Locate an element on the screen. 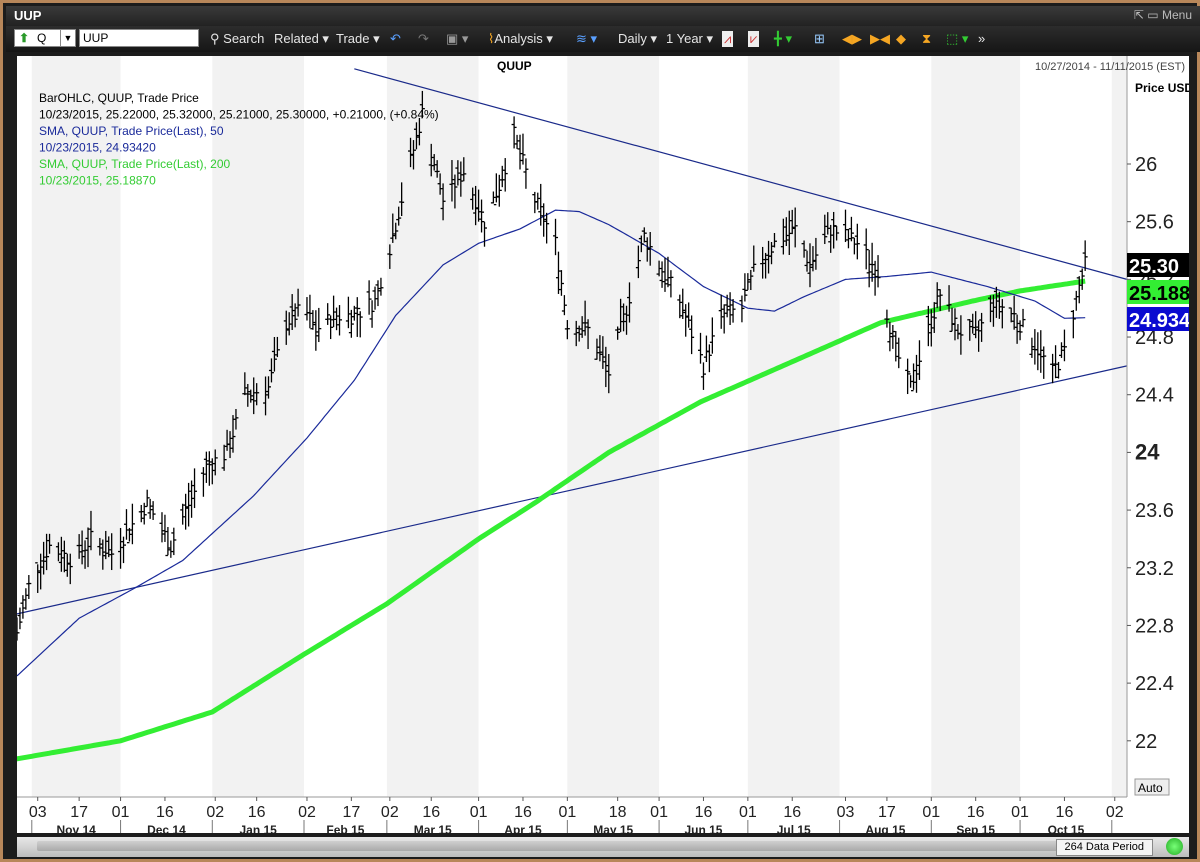 The height and width of the screenshot is (862, 1200). window-controls: ⇱ ▭ Menu is located at coordinates (1162, 15).